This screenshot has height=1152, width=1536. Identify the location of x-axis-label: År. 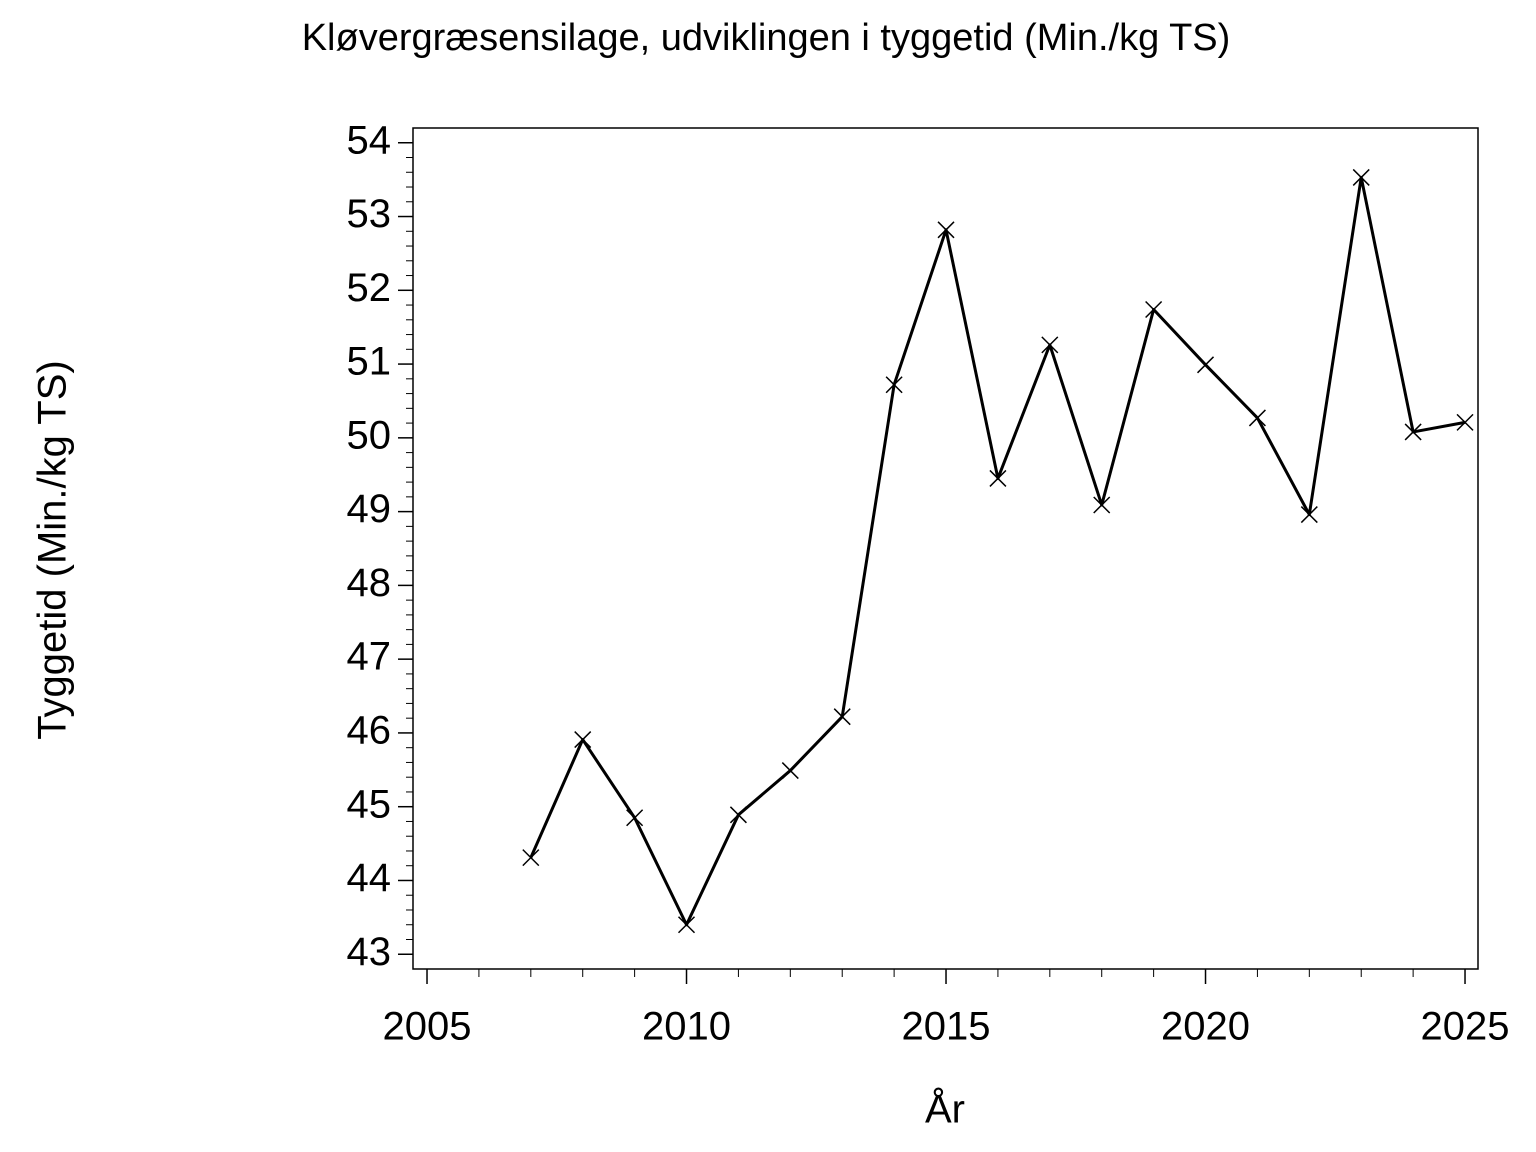
(945, 1109).